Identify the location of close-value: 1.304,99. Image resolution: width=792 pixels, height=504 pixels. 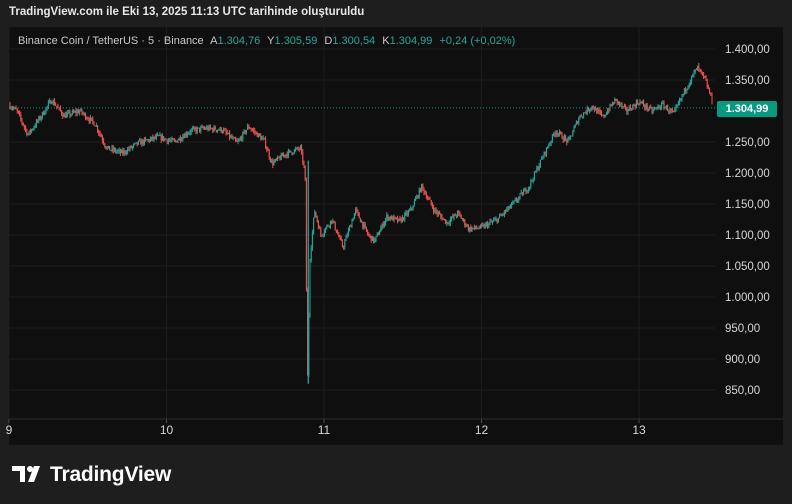
(411, 41).